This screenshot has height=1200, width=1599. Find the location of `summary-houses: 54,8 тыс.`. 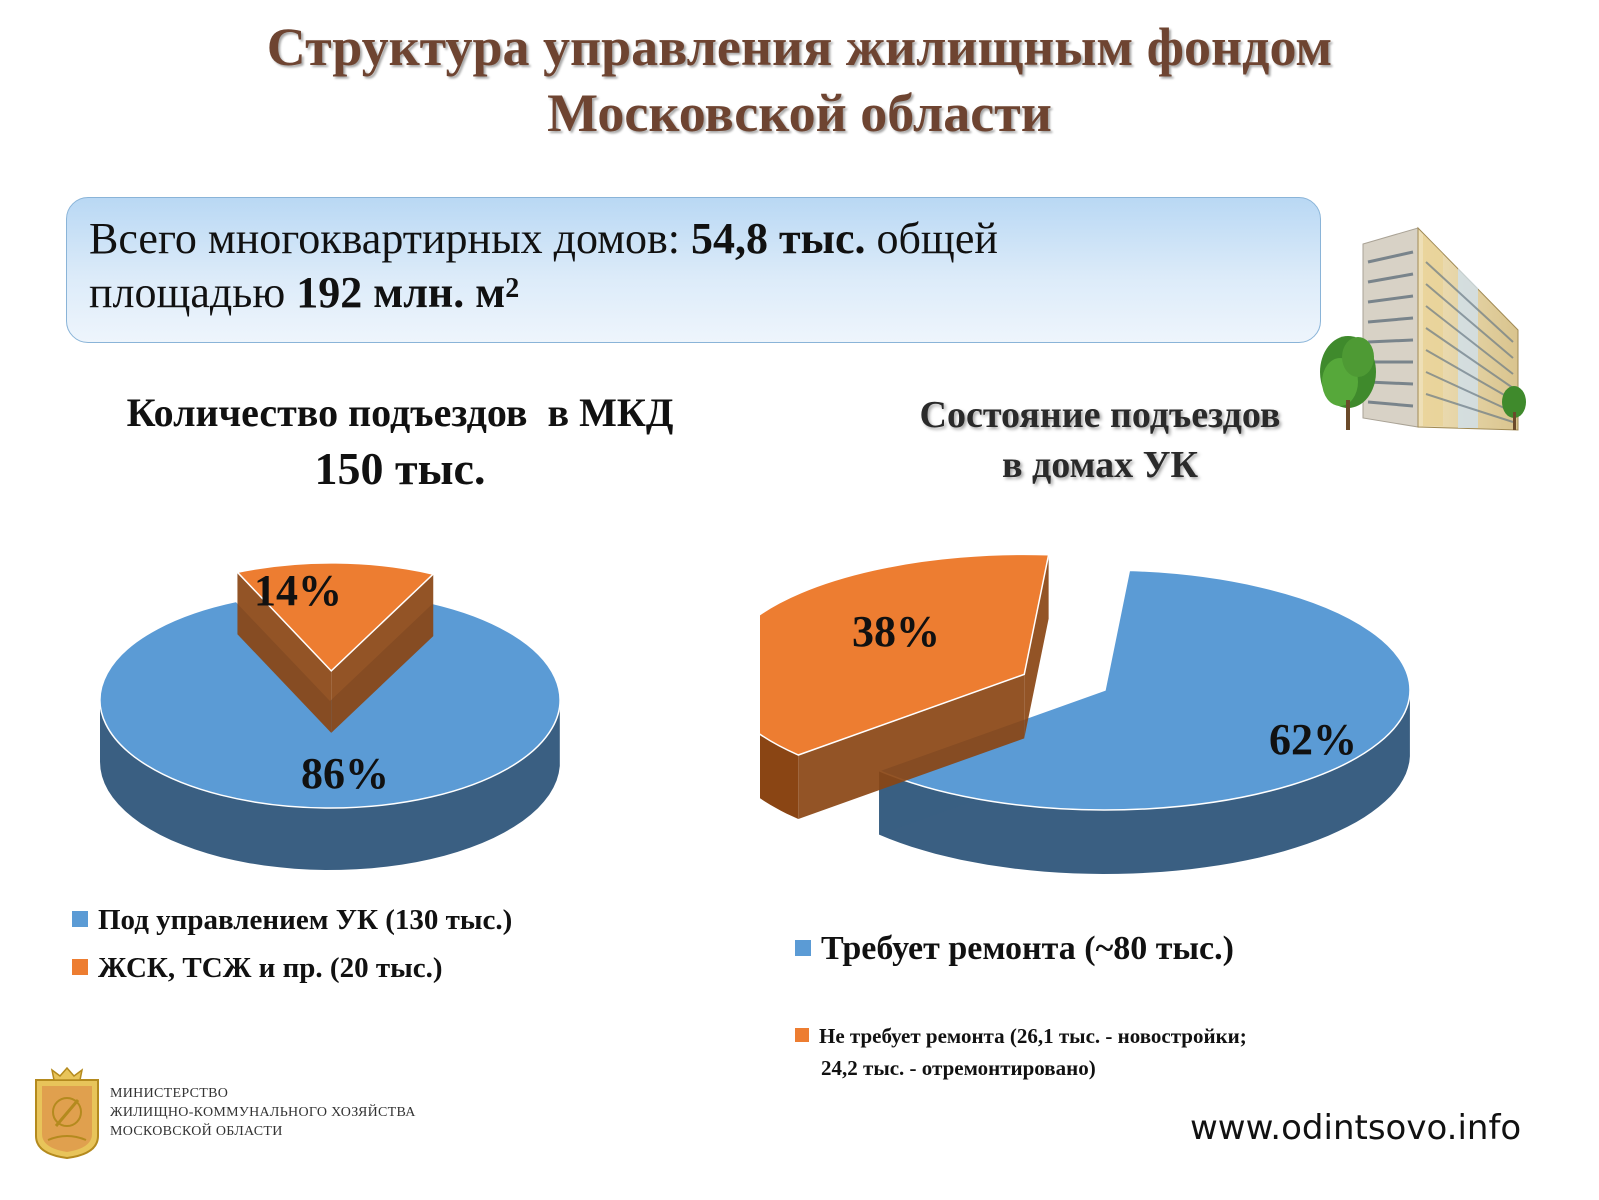

summary-houses: 54,8 тыс. is located at coordinates (778, 238).